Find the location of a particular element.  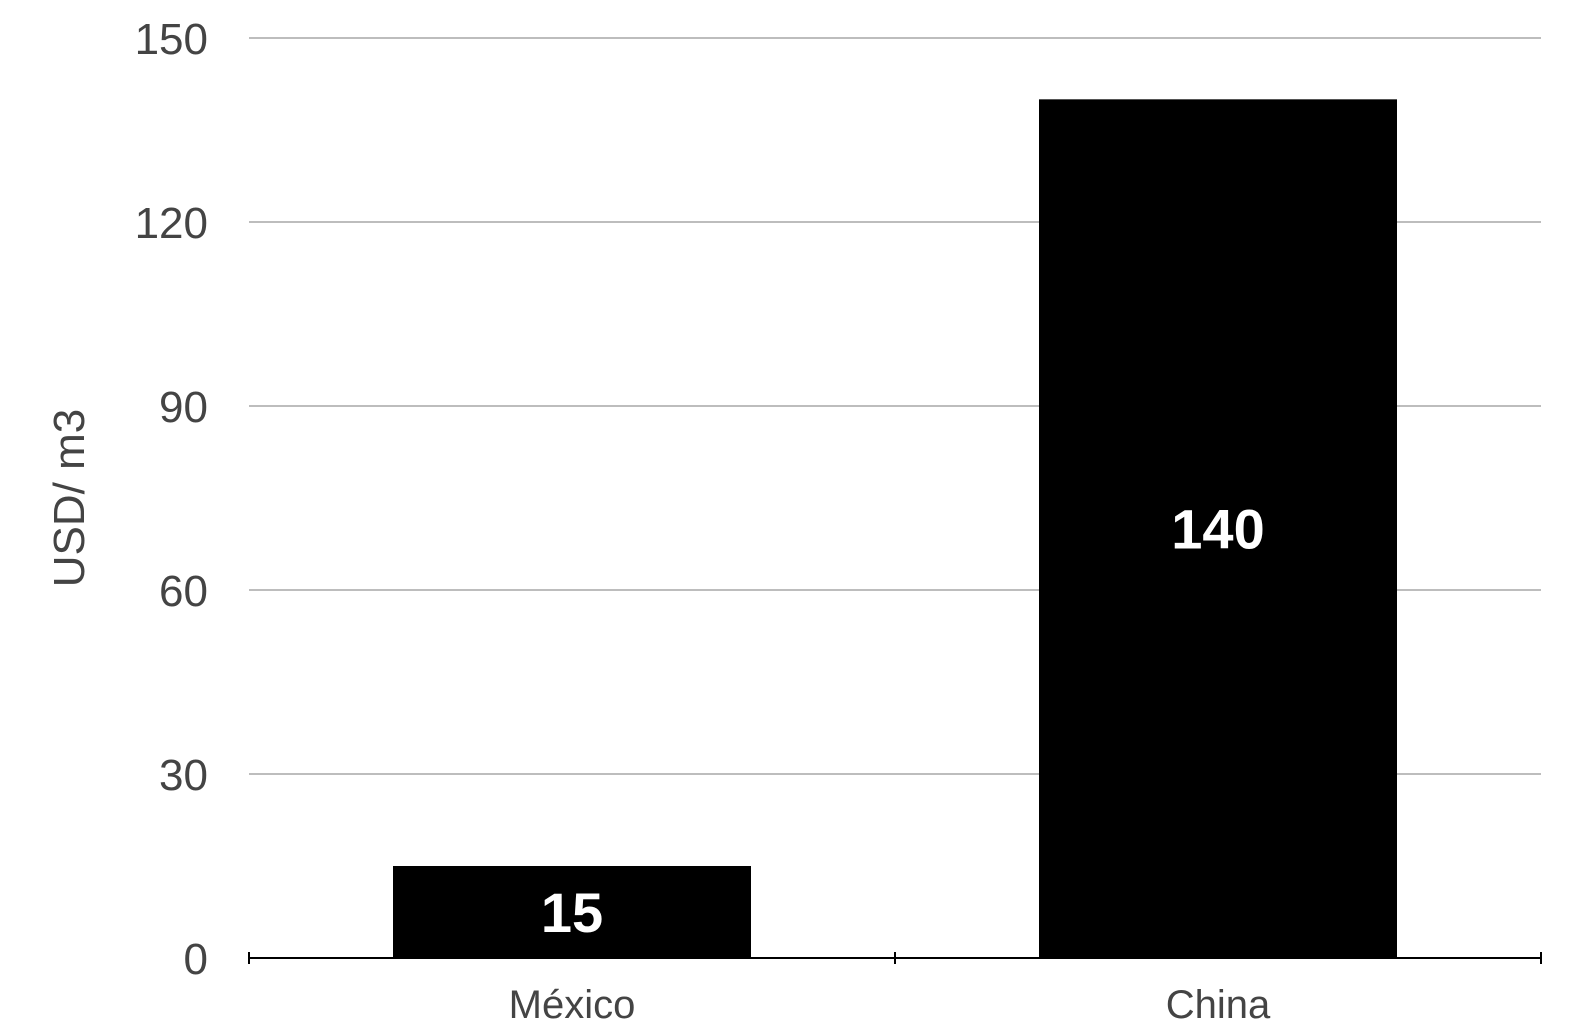

y-tick-label: 150 is located at coordinates (171, 39).